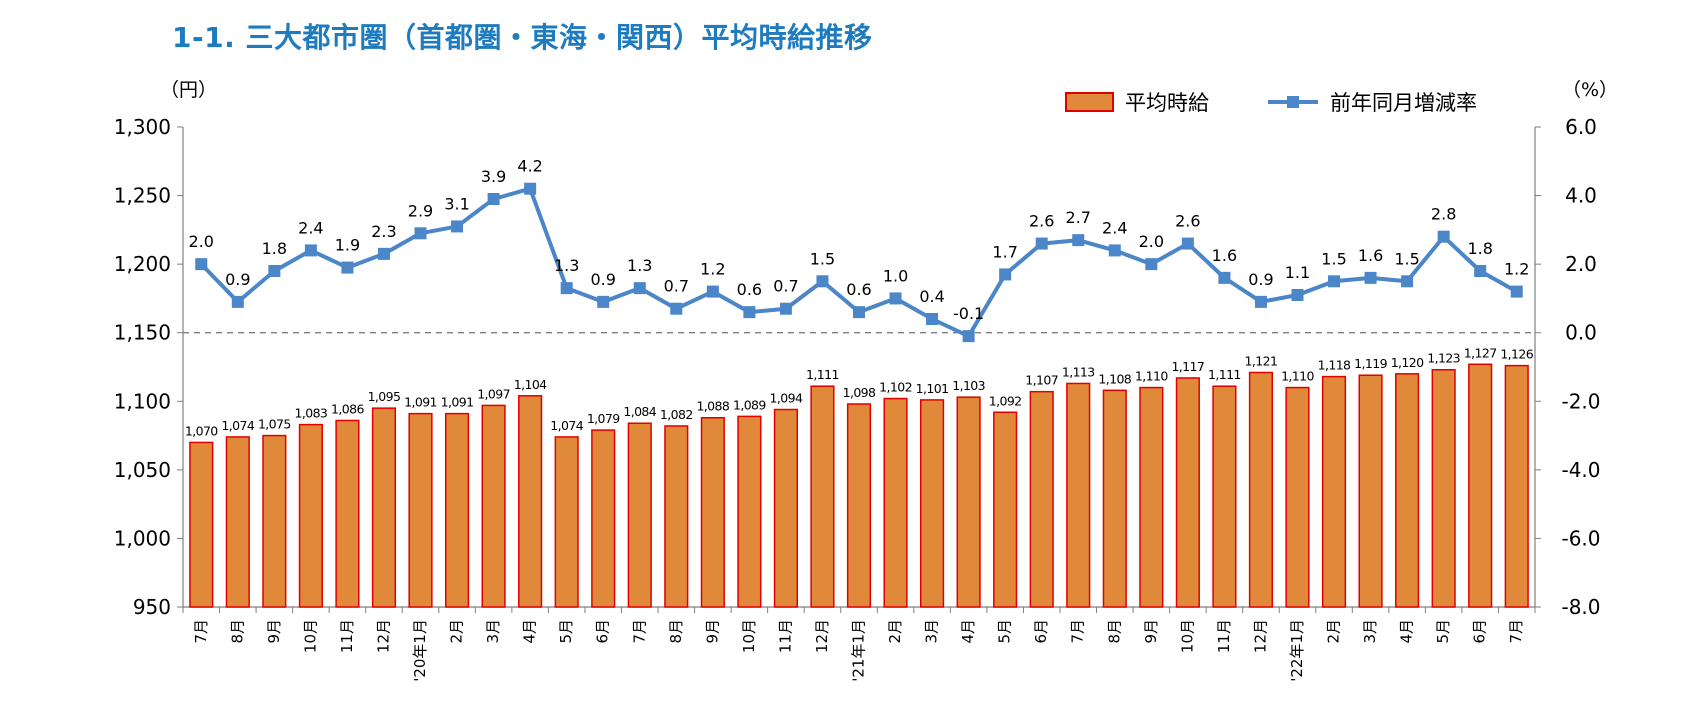  Describe the element at coordinates (603, 418) in the screenshot. I see `bar-value-label: 1,079` at that location.